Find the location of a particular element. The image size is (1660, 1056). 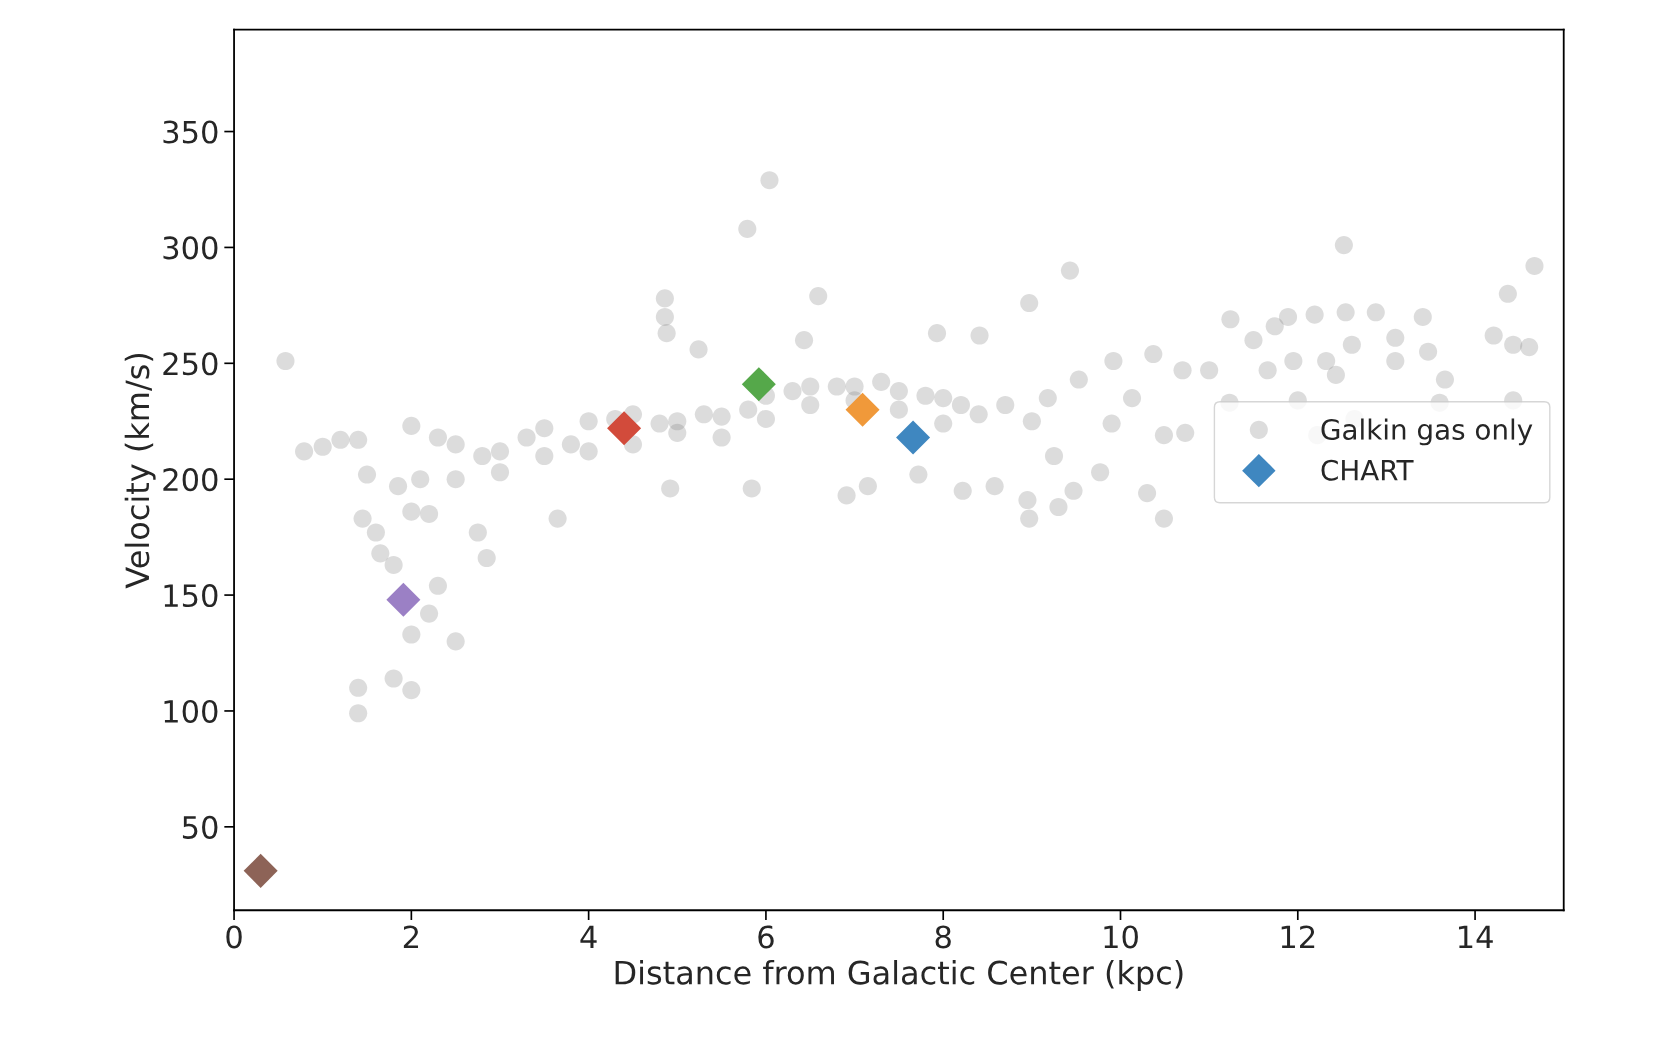

y-tick-label: 50 is located at coordinates (200, 827).